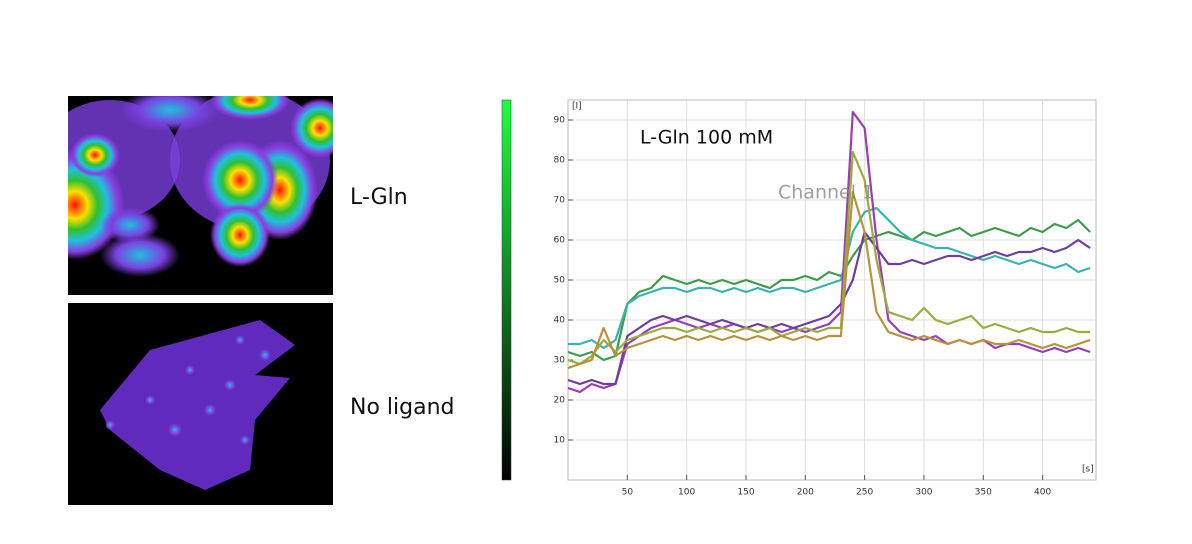 This screenshot has width=1192, height=544. Describe the element at coordinates (560, 401) in the screenshot. I see `y-tick-label: 20` at that location.